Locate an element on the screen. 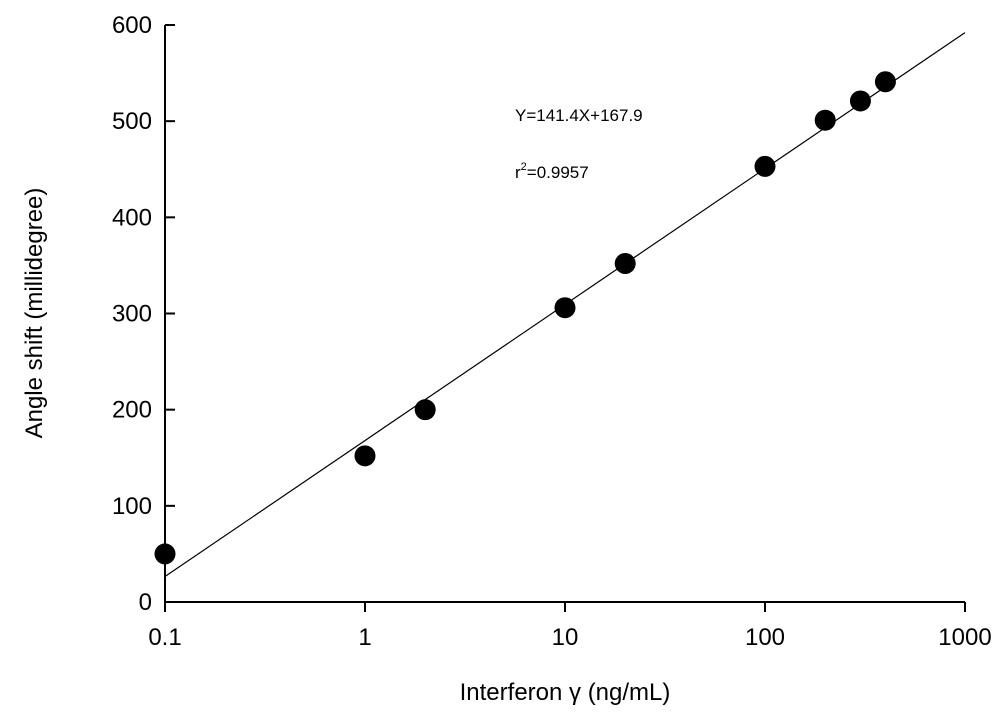 This screenshot has height=713, width=1005. equation-annotation: Y=141.4X+167.9 is located at coordinates (579, 115).